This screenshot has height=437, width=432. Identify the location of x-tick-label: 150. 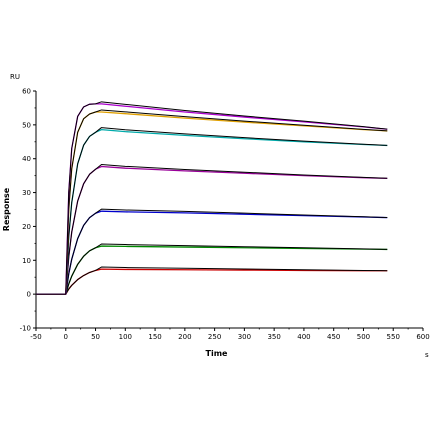
(154, 337).